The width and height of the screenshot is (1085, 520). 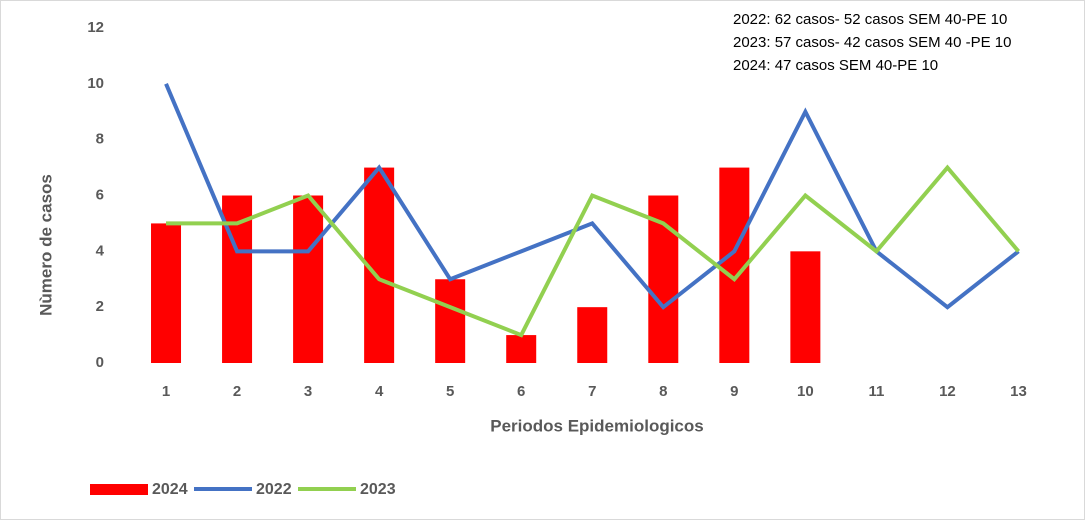 What do you see at coordinates (379, 391) in the screenshot?
I see `x-tick-label: 4` at bounding box center [379, 391].